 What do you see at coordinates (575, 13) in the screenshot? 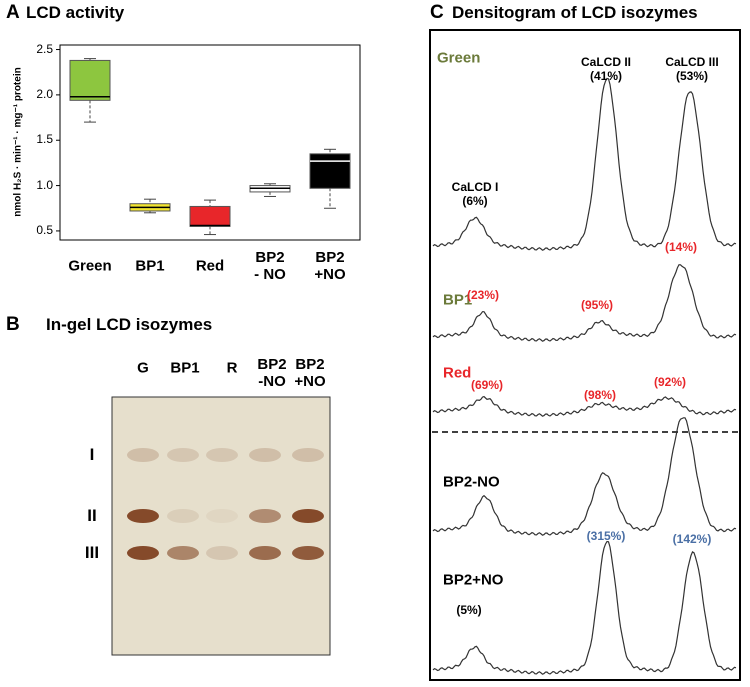
I see `panel-title: Densitogram of LCD isozymes` at bounding box center [575, 13].